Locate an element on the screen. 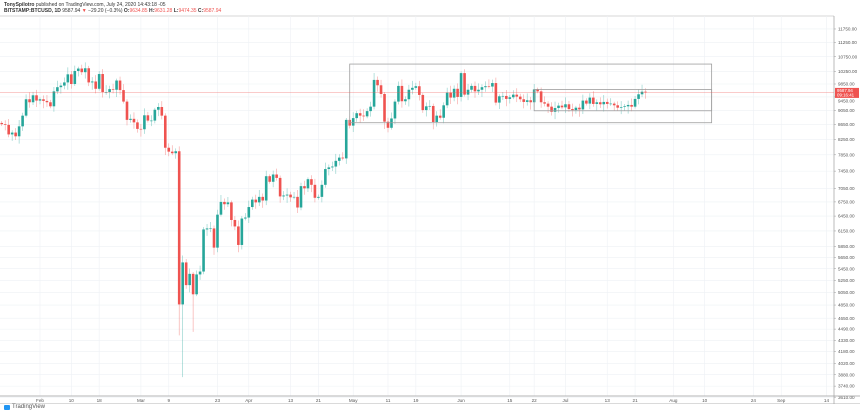 This screenshot has width=860, height=413. x-tick-label: Aug is located at coordinates (673, 400).